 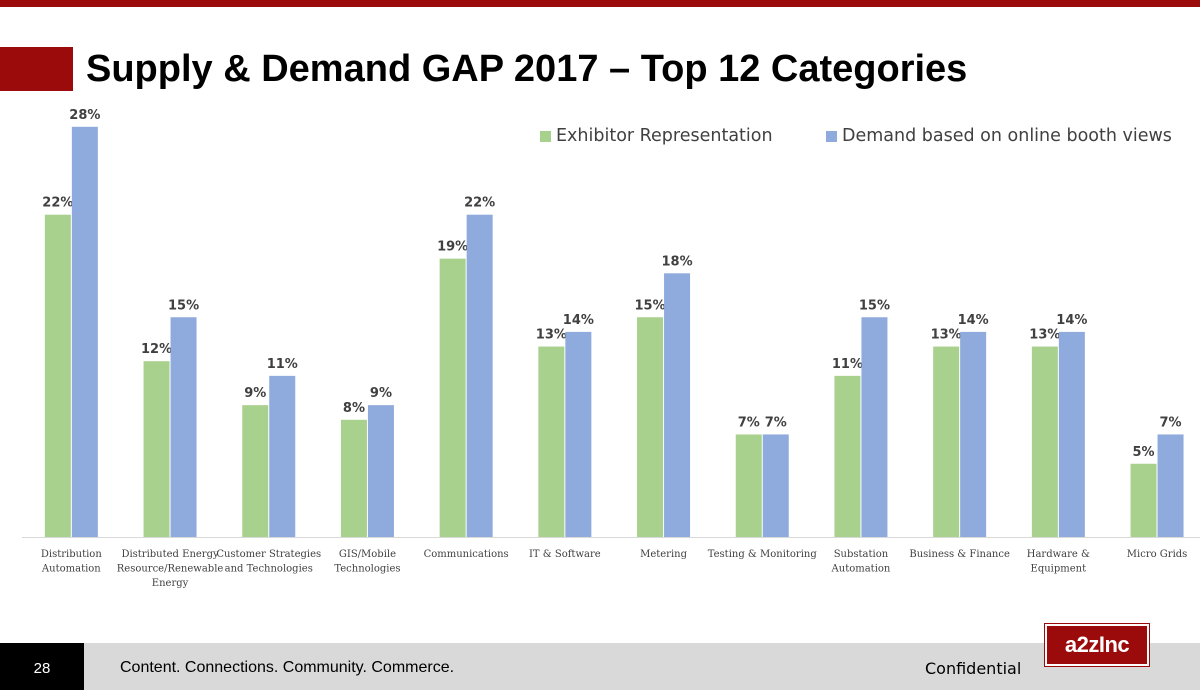 I want to click on category-label: and Technologies, so click(x=269, y=569).